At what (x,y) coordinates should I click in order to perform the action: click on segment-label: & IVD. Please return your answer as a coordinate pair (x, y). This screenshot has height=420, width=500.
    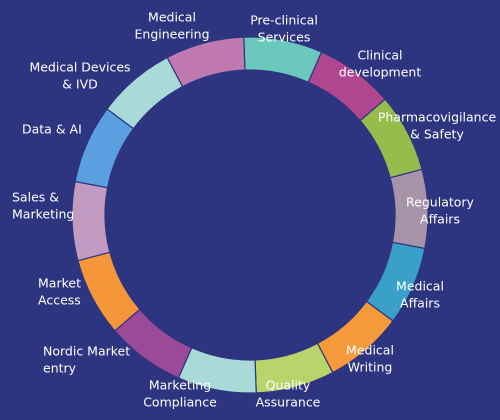
    Looking at the image, I should click on (80, 84).